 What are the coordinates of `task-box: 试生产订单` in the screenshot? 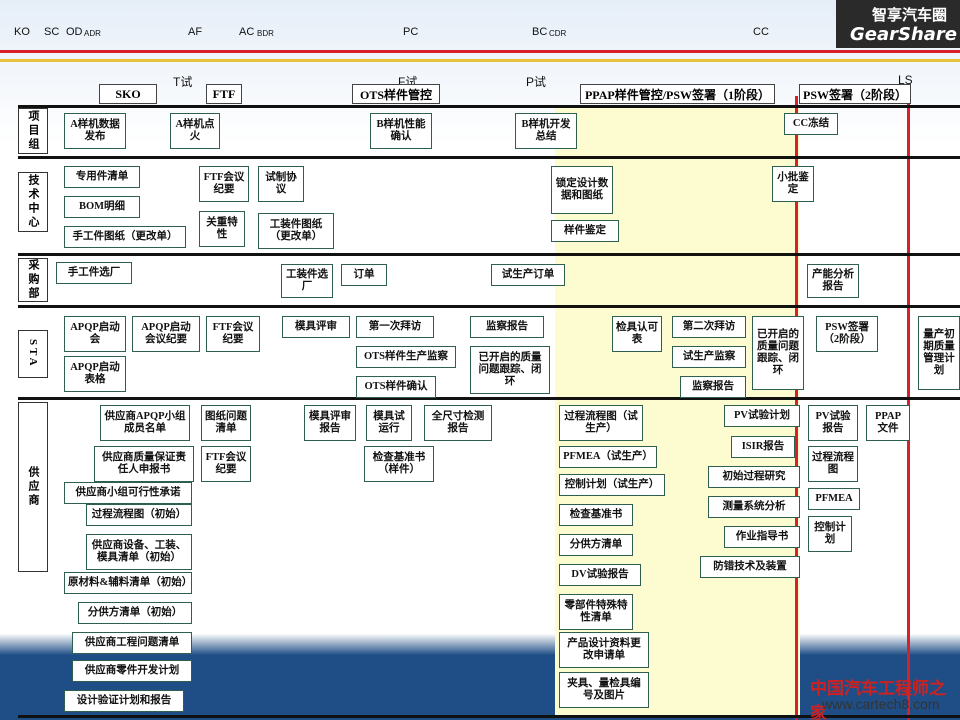 It's located at (528, 275).